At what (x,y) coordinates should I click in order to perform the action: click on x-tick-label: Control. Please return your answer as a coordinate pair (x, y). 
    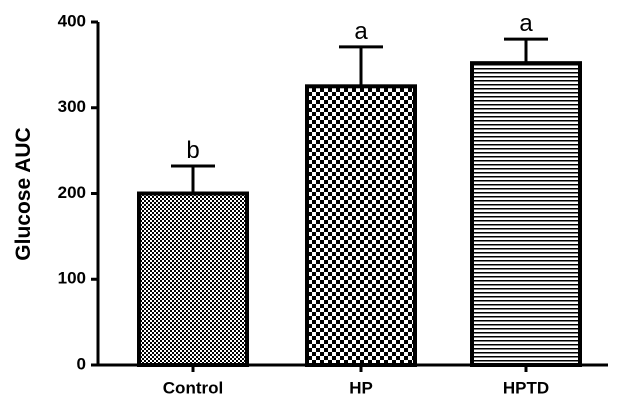
    Looking at the image, I should click on (193, 387).